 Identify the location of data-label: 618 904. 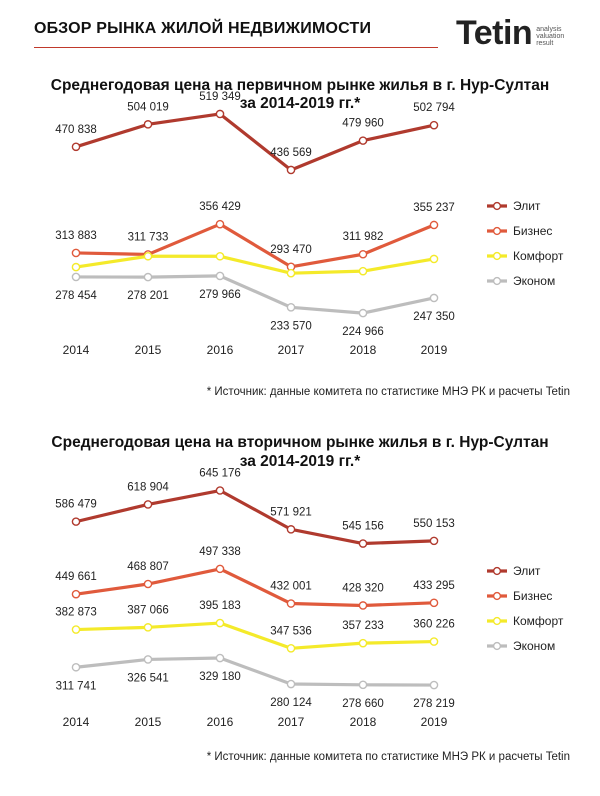
(148, 487).